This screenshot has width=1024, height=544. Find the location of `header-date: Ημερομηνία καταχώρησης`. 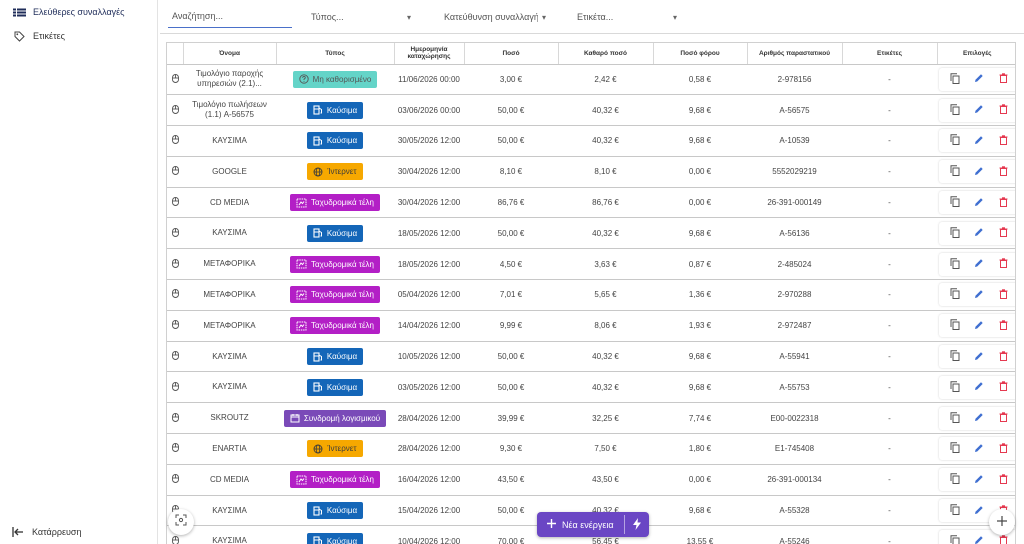

header-date: Ημερομηνία καταχώρησης is located at coordinates (429, 54).